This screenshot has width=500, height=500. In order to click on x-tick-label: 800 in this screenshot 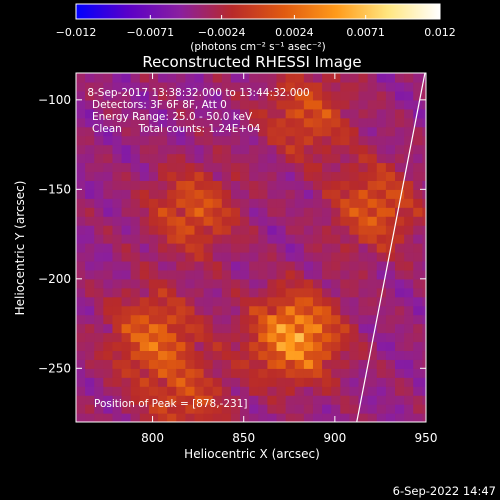, I will do `click(152, 438)`.